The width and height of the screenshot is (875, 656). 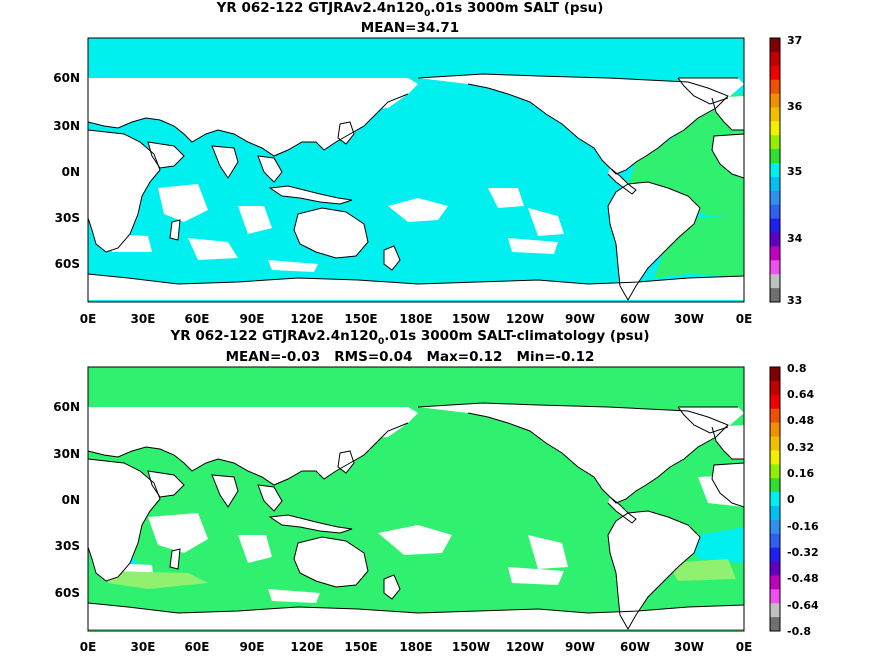 I want to click on bottom-lon-label: 30W, so click(x=689, y=647).